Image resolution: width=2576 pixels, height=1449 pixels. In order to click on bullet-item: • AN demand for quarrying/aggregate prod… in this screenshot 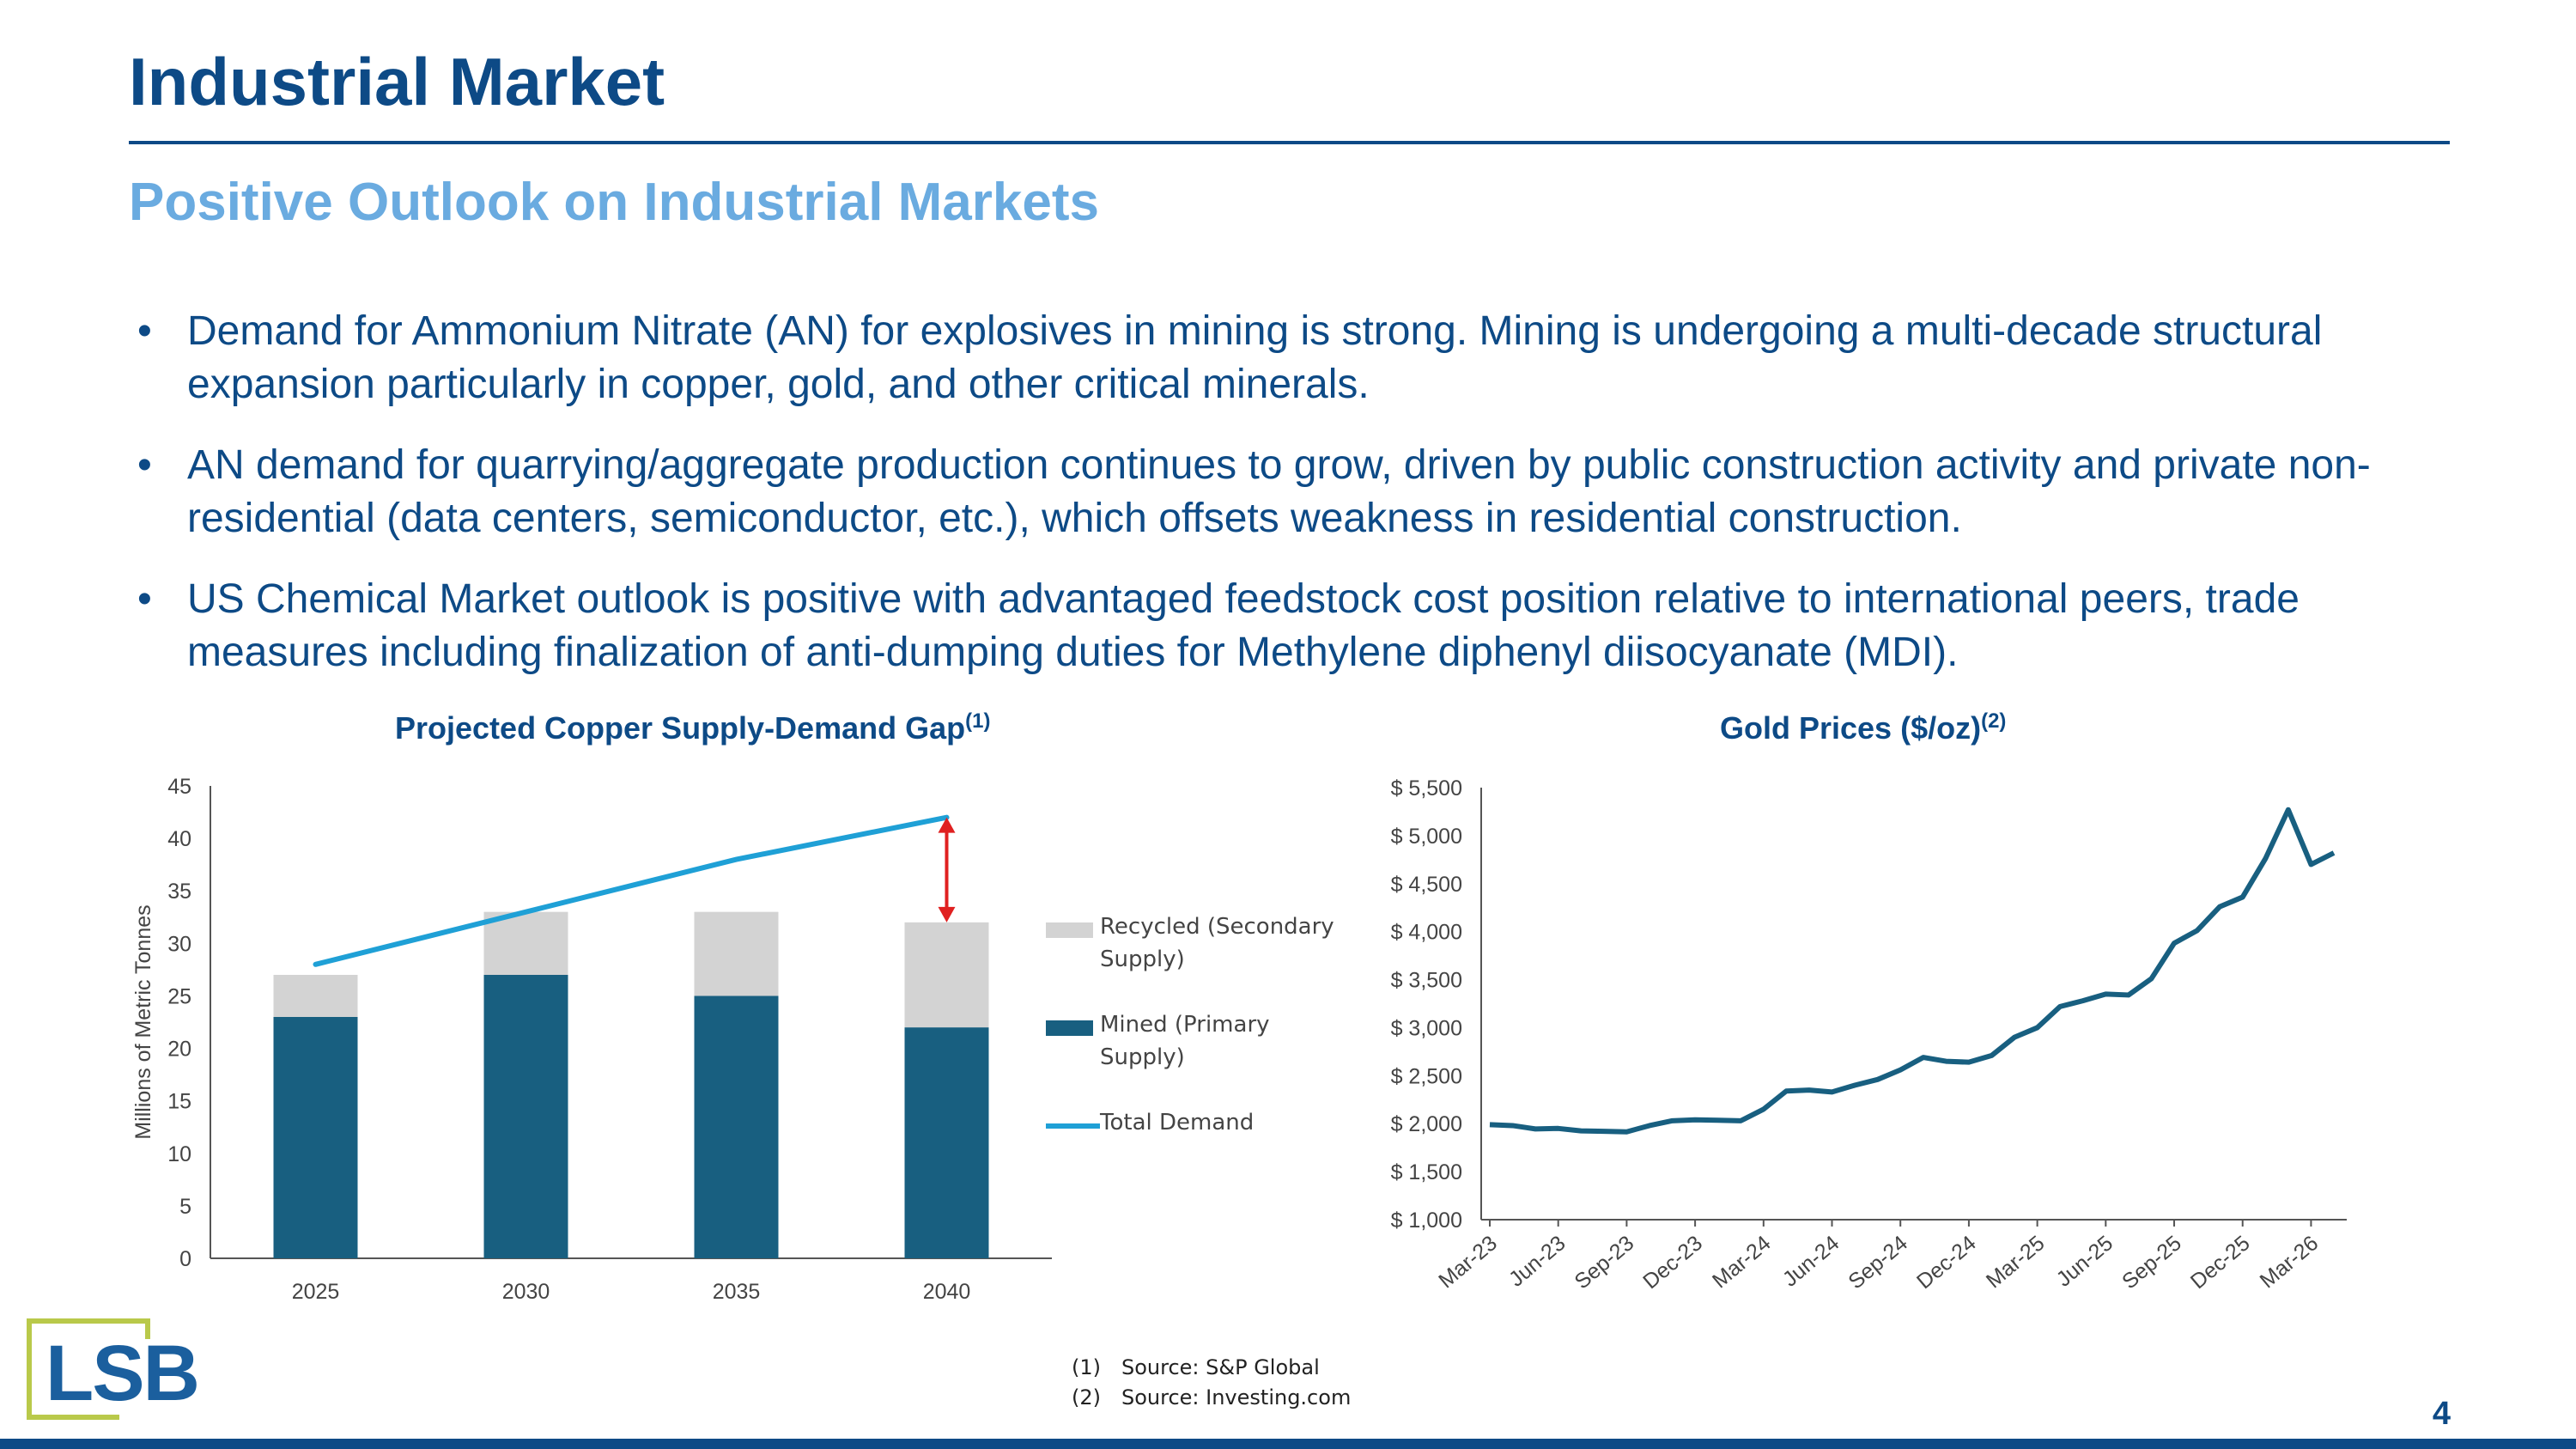, I will do `click(1297, 492)`.